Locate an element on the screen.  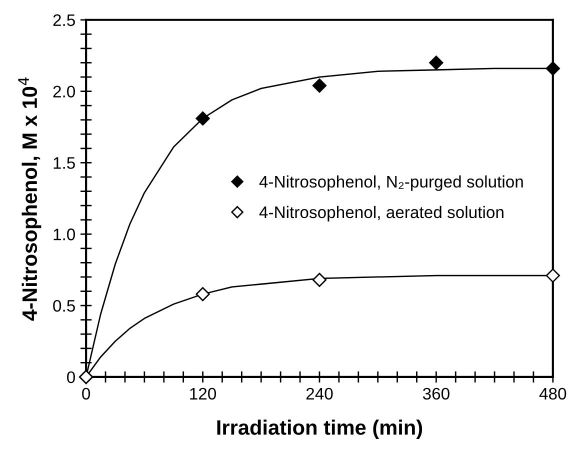
y-tick-label: 2.5 is located at coordinates (64, 20).